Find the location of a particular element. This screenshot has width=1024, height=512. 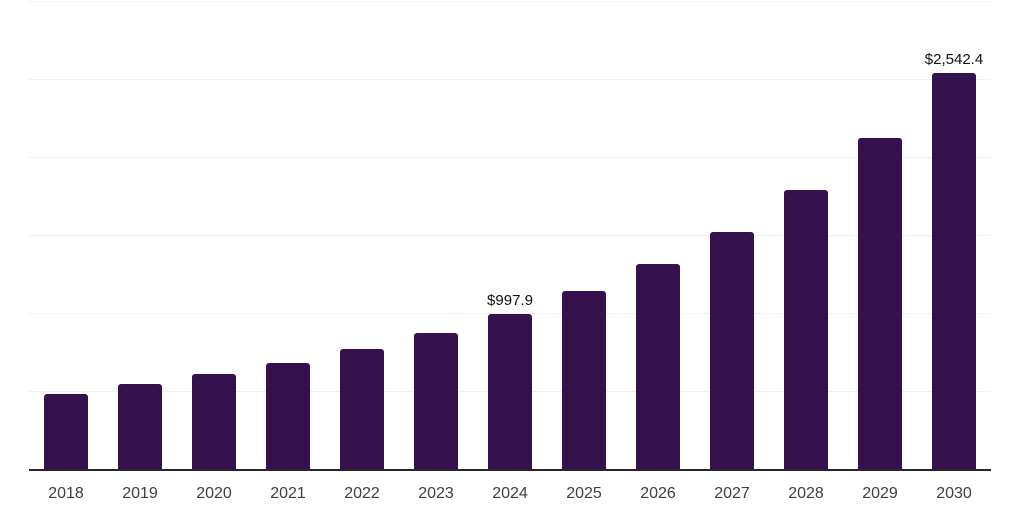

bar-2028 is located at coordinates (806, 329).